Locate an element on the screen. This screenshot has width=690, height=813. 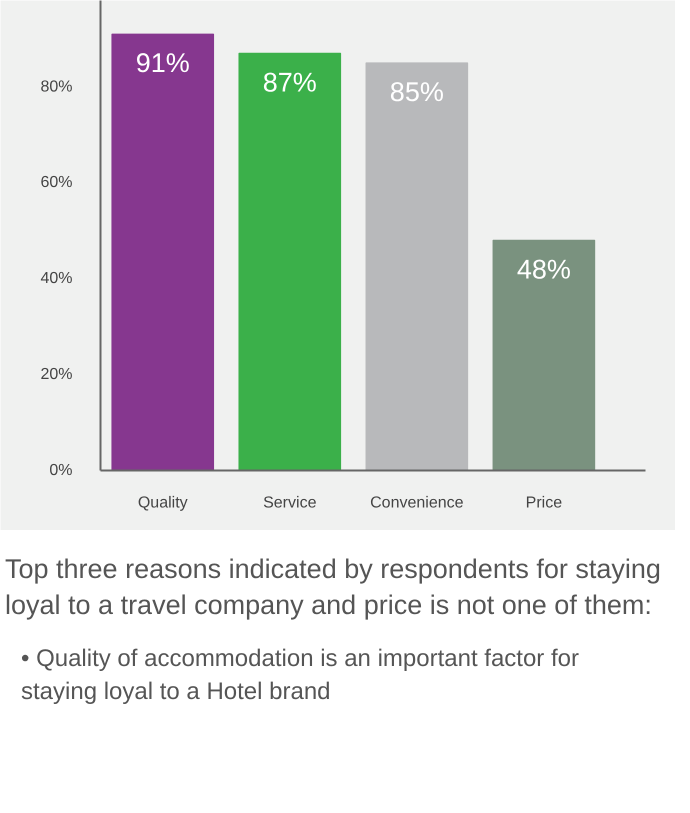
text: • Quality of accommodation is an important factor for staying loyal to a Hotel brand is located at coordinates (300, 676).